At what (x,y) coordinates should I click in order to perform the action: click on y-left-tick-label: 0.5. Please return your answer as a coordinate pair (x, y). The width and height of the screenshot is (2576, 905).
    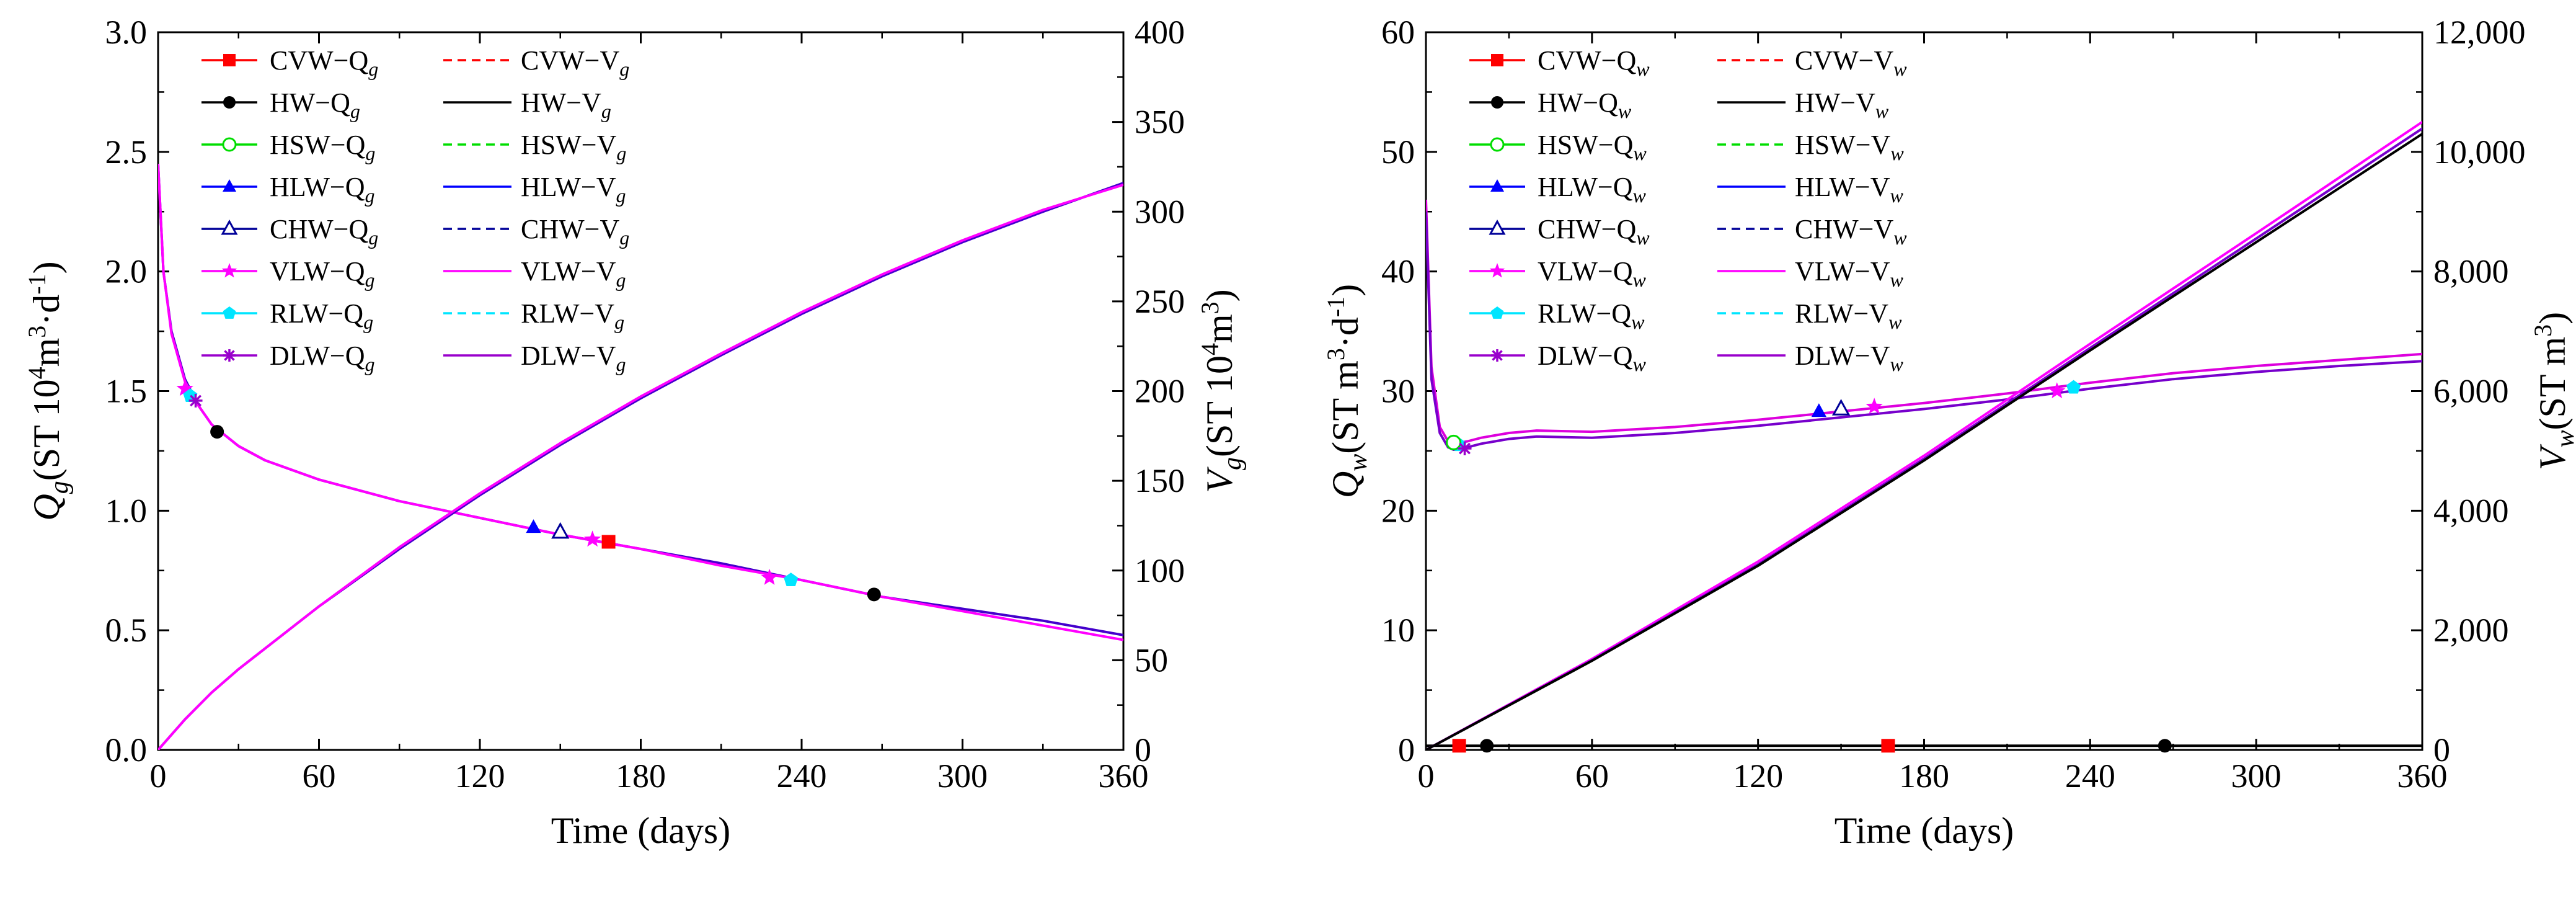
    Looking at the image, I should click on (127, 630).